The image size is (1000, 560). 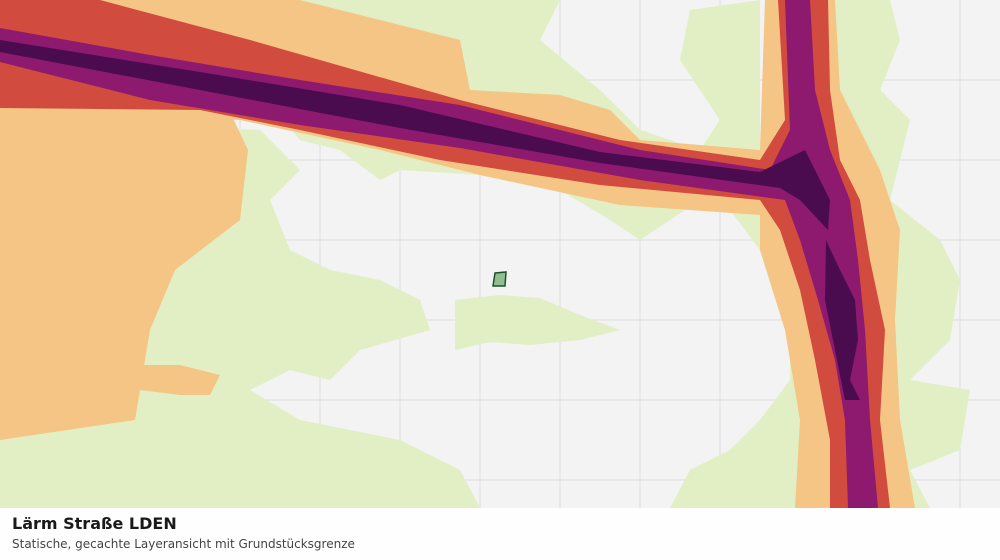 What do you see at coordinates (94, 523) in the screenshot?
I see `layer-title: Lärm Straße LDEN` at bounding box center [94, 523].